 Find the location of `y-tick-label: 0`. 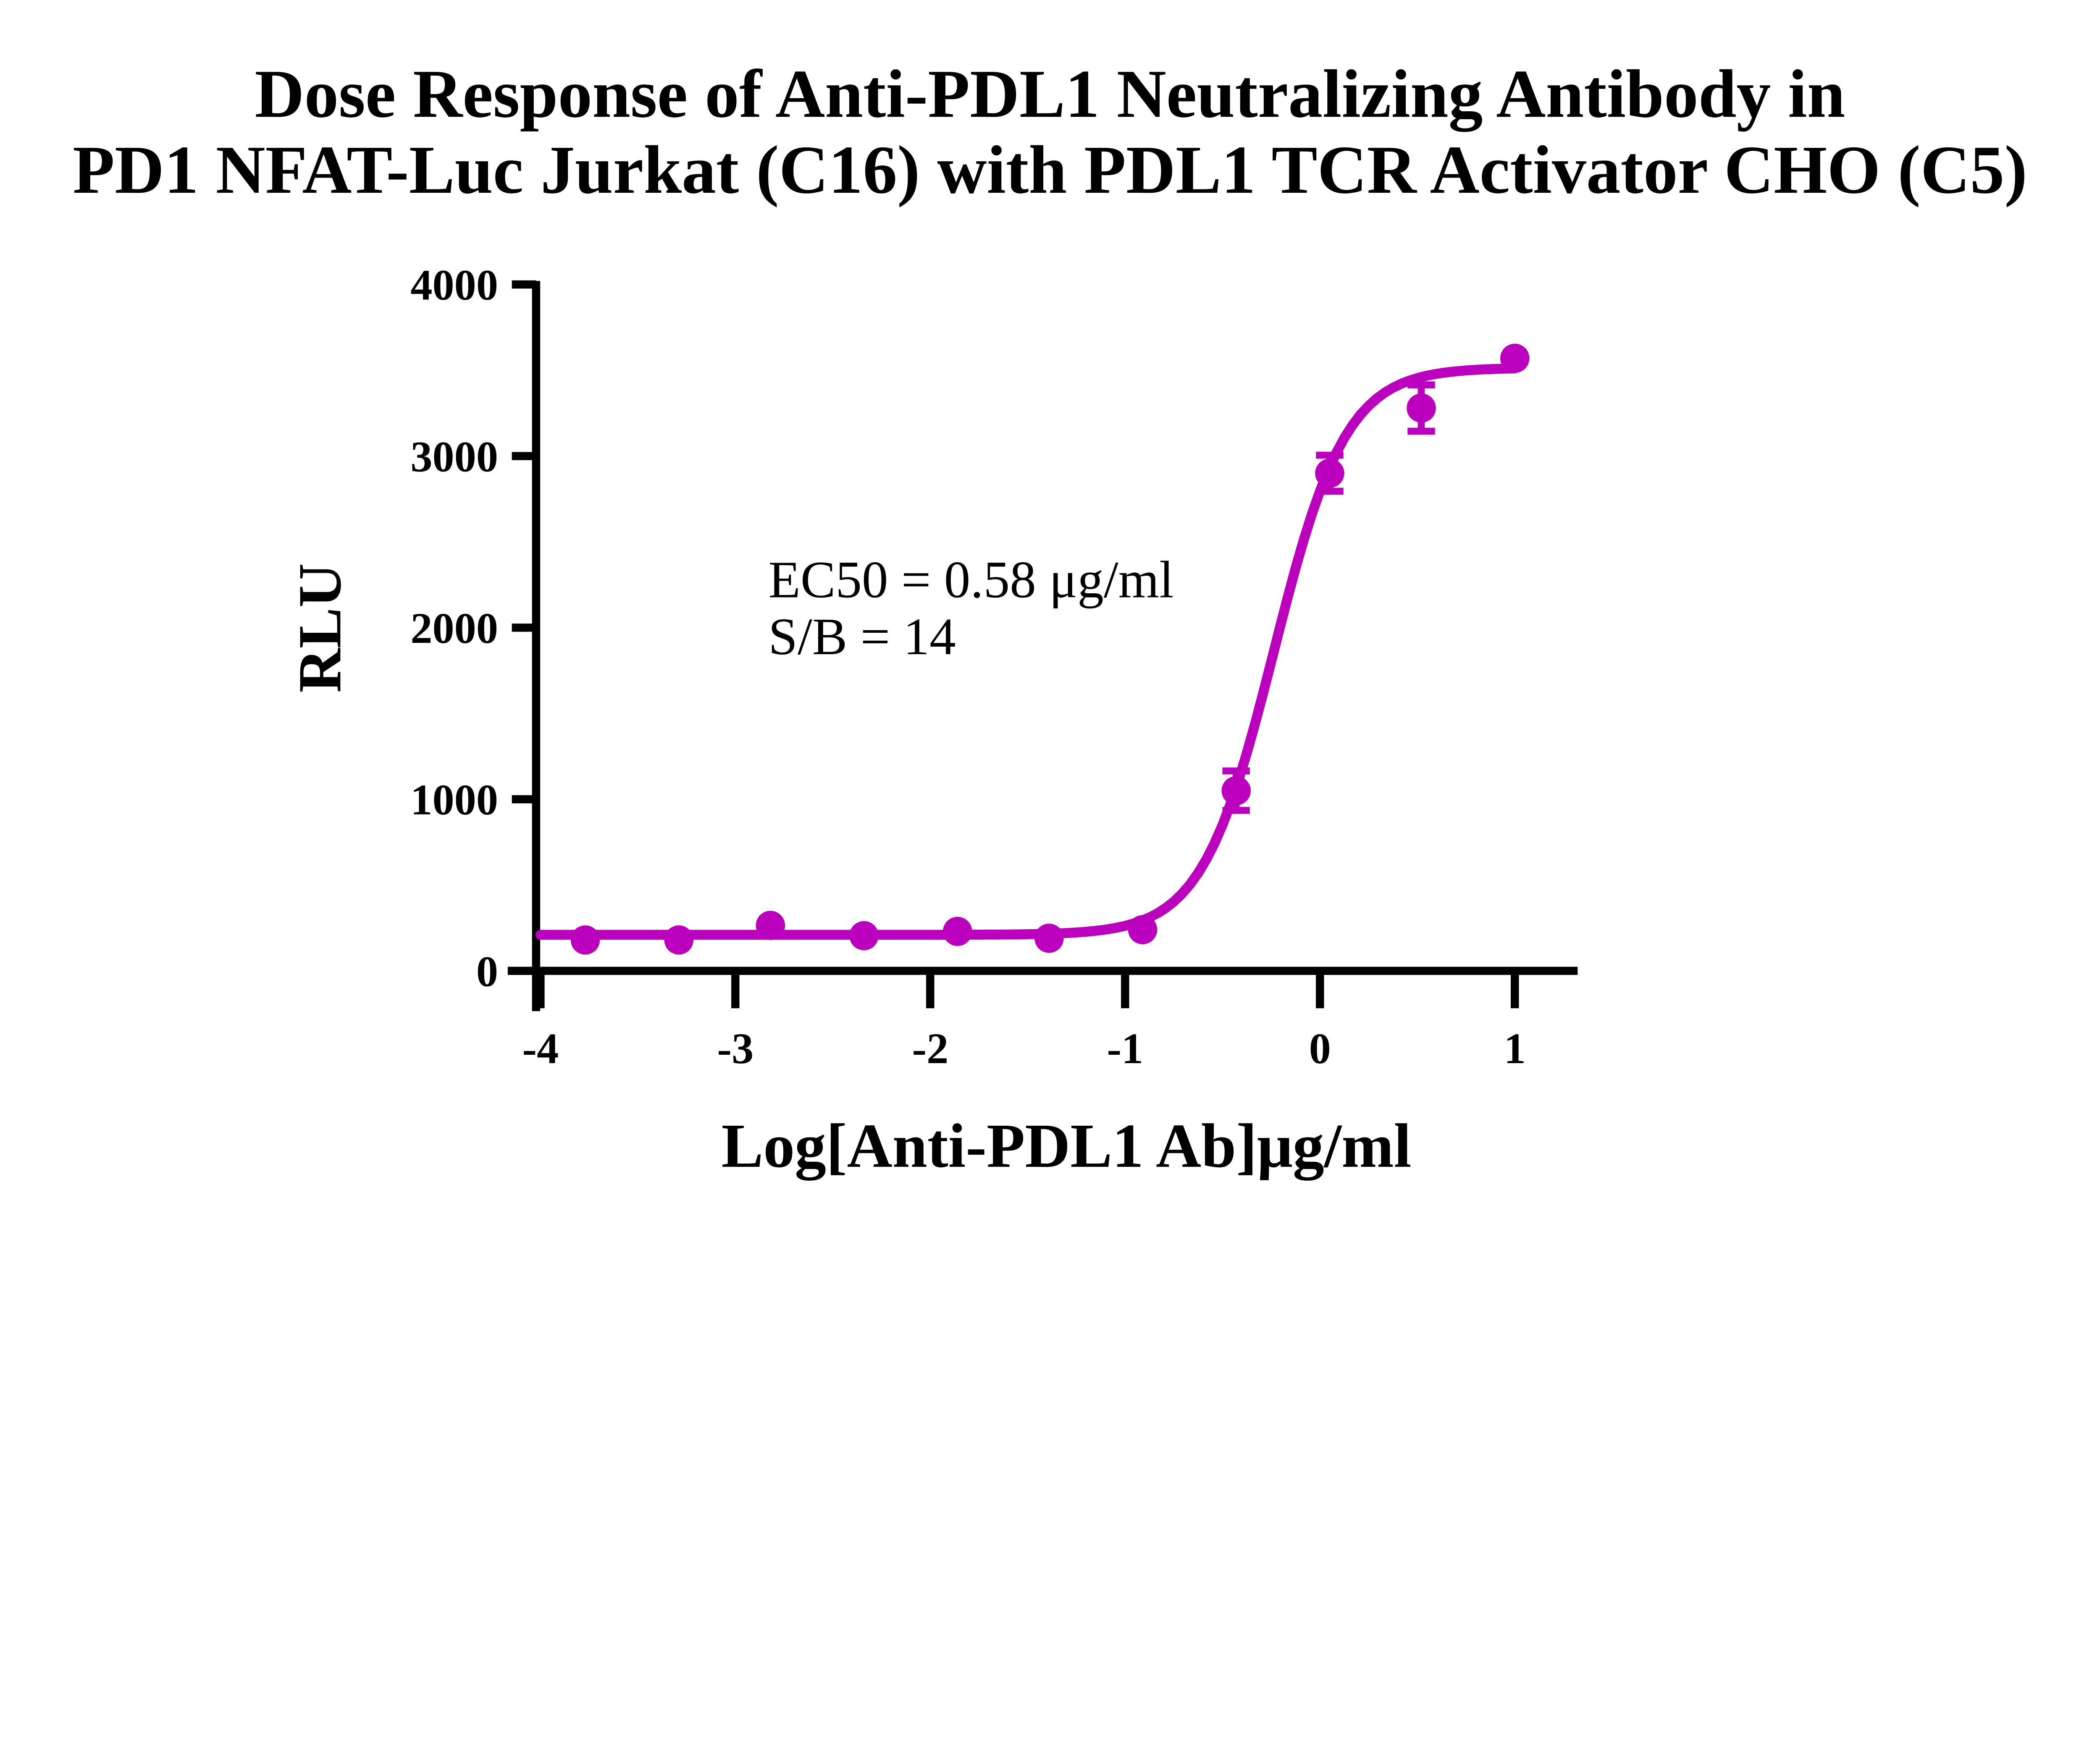

y-tick-label: 0 is located at coordinates (487, 972).